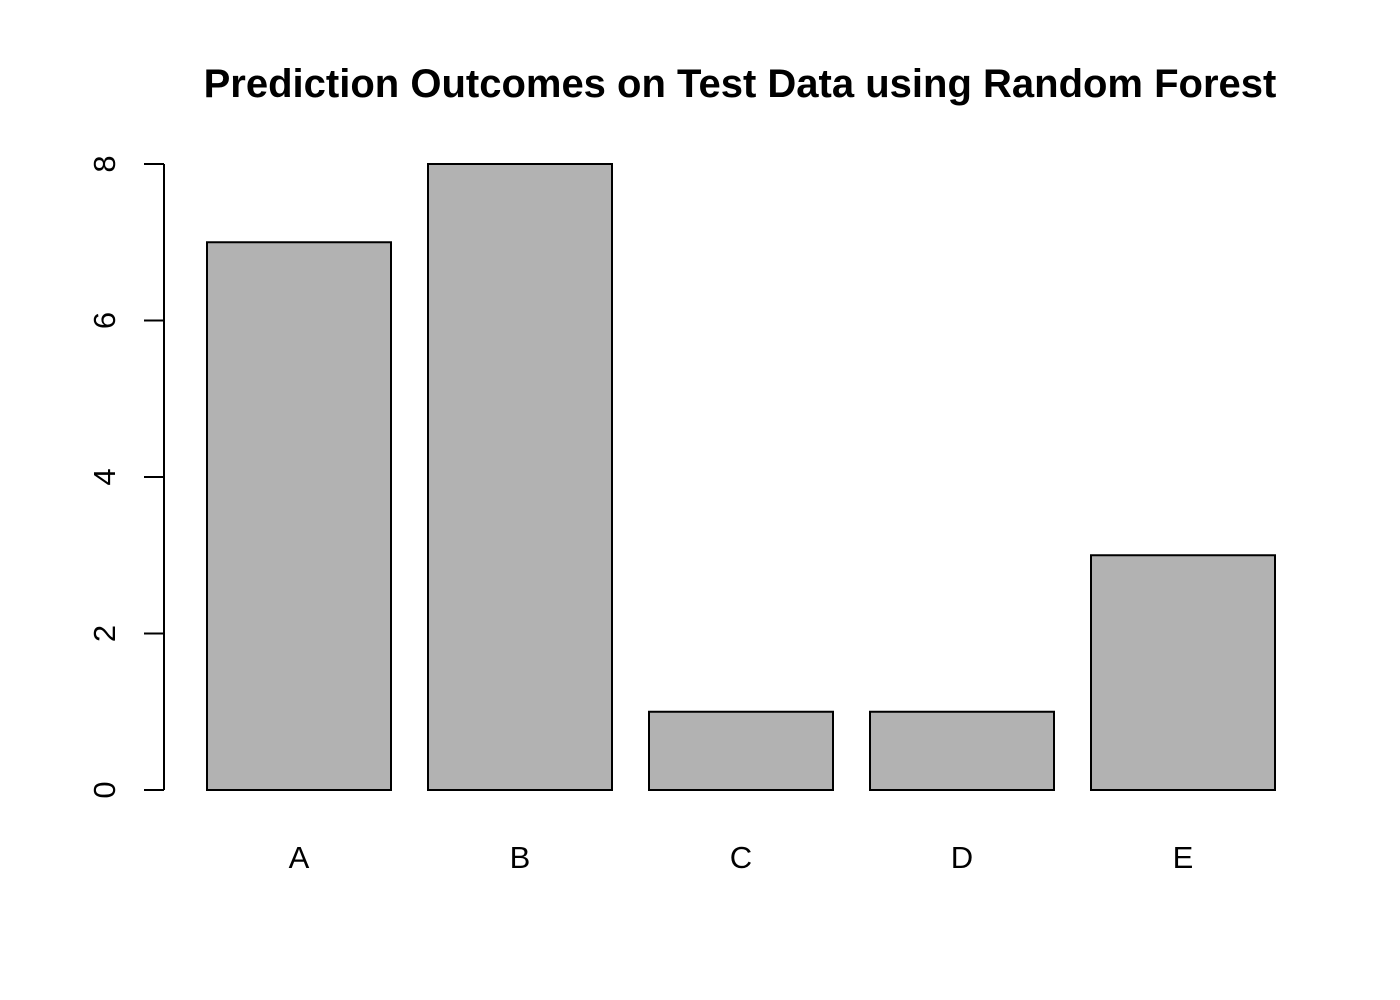 The height and width of the screenshot is (1000, 1400). I want to click on y-tick-label: 4, so click(104, 476).